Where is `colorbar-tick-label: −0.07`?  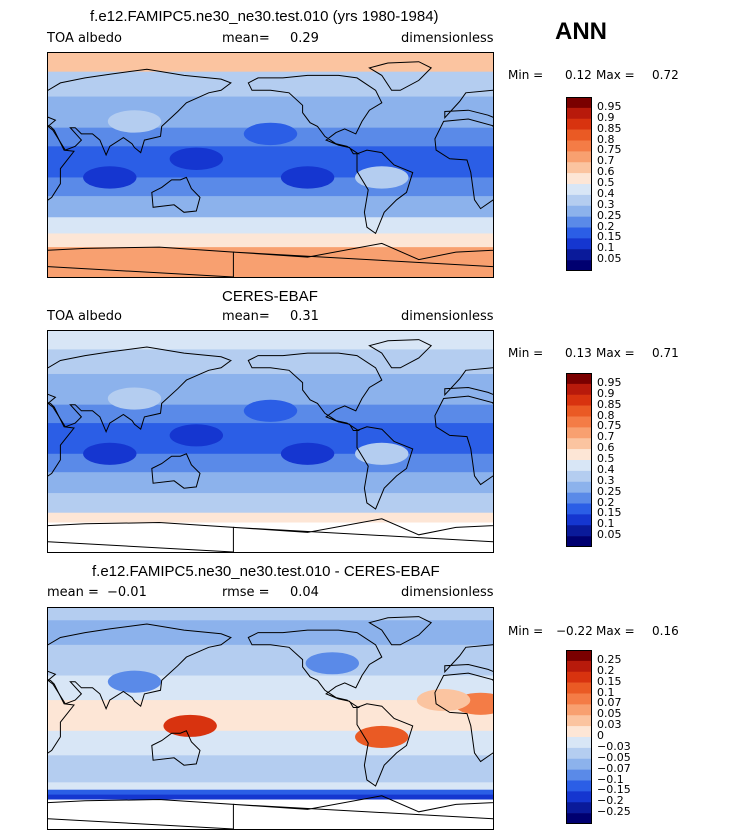
colorbar-tick-label: −0.07 is located at coordinates (614, 768).